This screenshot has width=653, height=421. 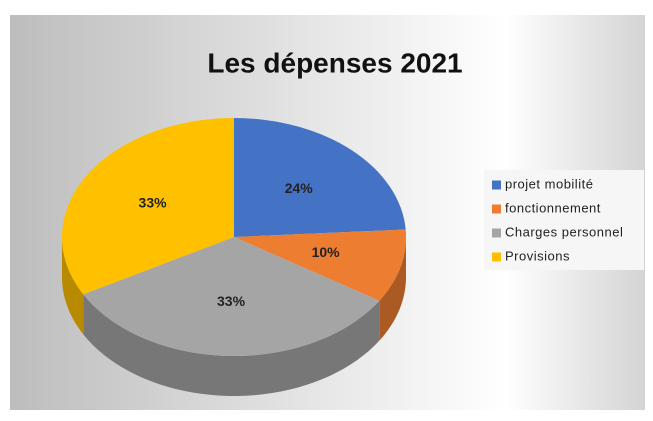 I want to click on legend-box, so click(x=564, y=220).